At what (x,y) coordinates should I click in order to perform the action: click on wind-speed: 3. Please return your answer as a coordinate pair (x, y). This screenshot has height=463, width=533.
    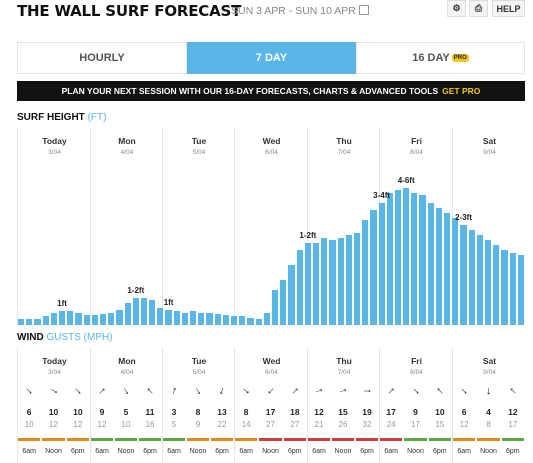
    Looking at the image, I should click on (174, 412).